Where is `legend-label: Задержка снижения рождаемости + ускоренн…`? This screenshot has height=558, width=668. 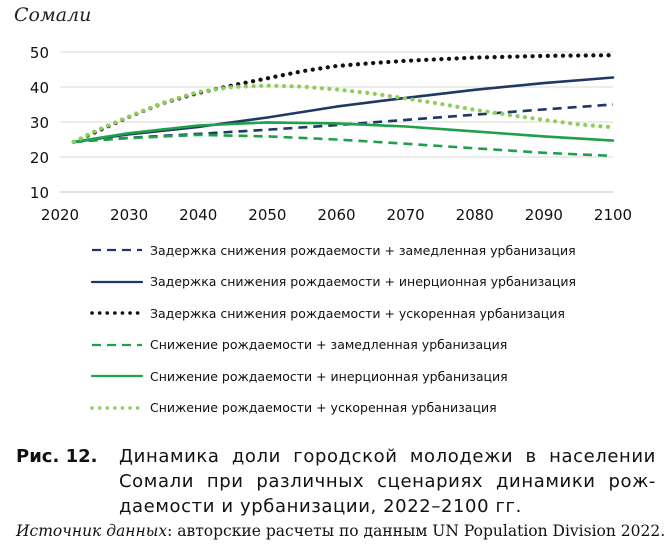
legend-label: Задержка снижения рождаемости + ускоренн… is located at coordinates (357, 313).